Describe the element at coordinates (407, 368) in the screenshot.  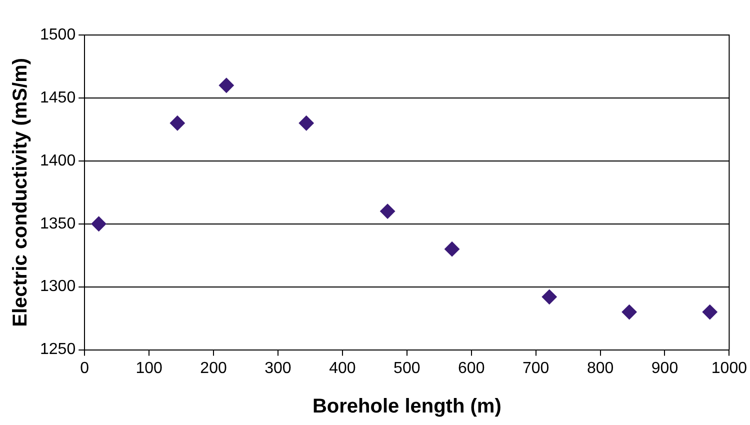
I see `x-tick-label: 500` at that location.